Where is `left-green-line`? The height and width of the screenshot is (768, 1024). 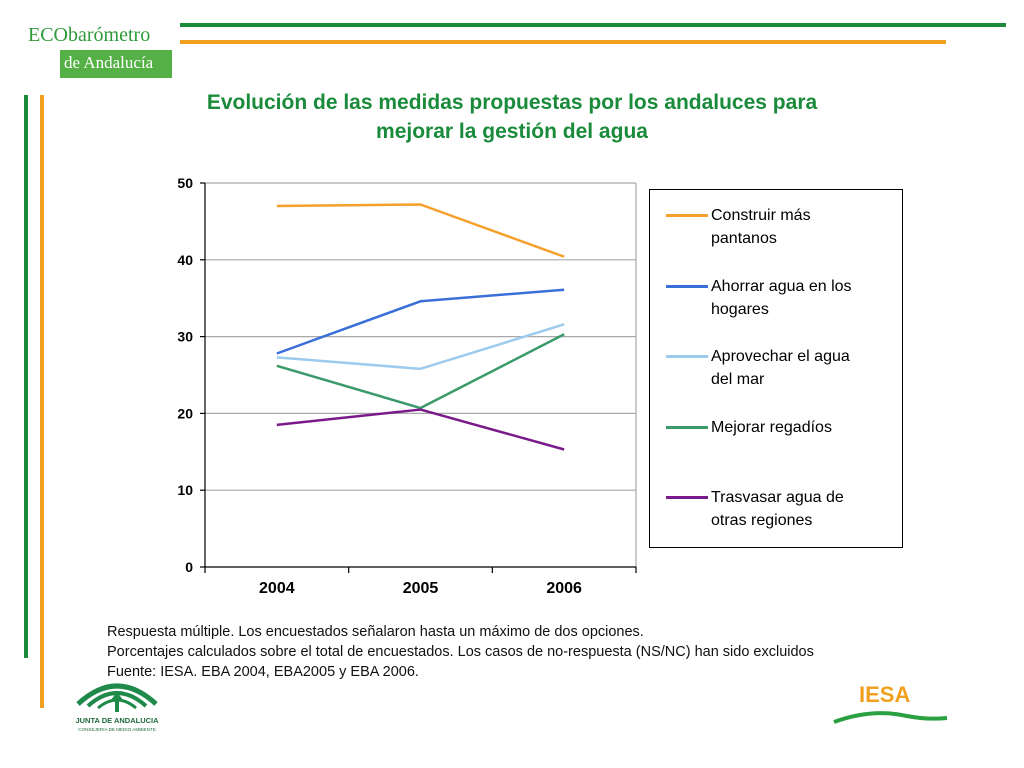 left-green-line is located at coordinates (26, 376).